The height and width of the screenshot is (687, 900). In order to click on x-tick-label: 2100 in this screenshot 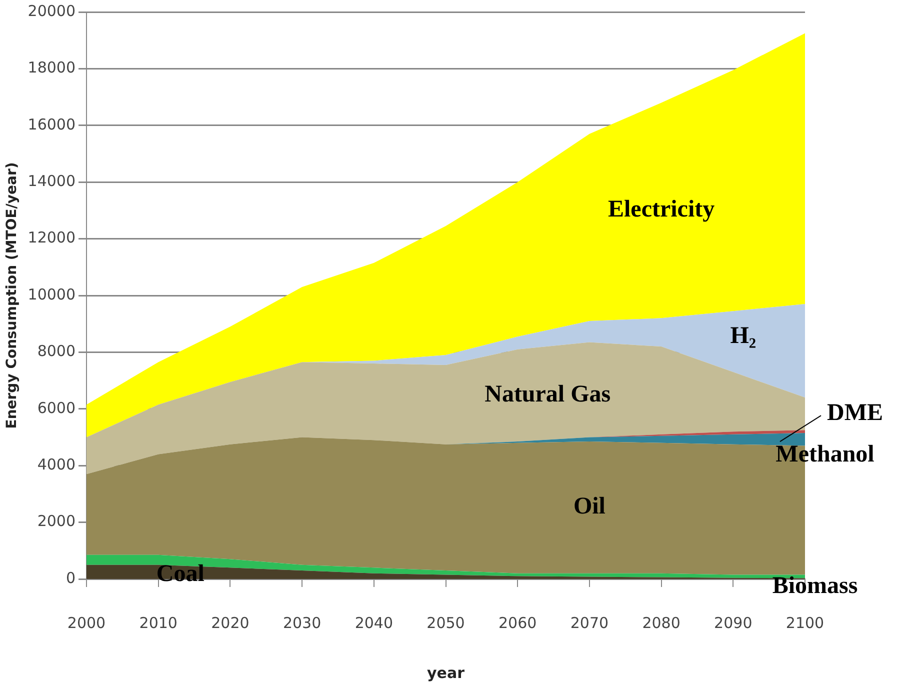, I will do `click(805, 623)`.